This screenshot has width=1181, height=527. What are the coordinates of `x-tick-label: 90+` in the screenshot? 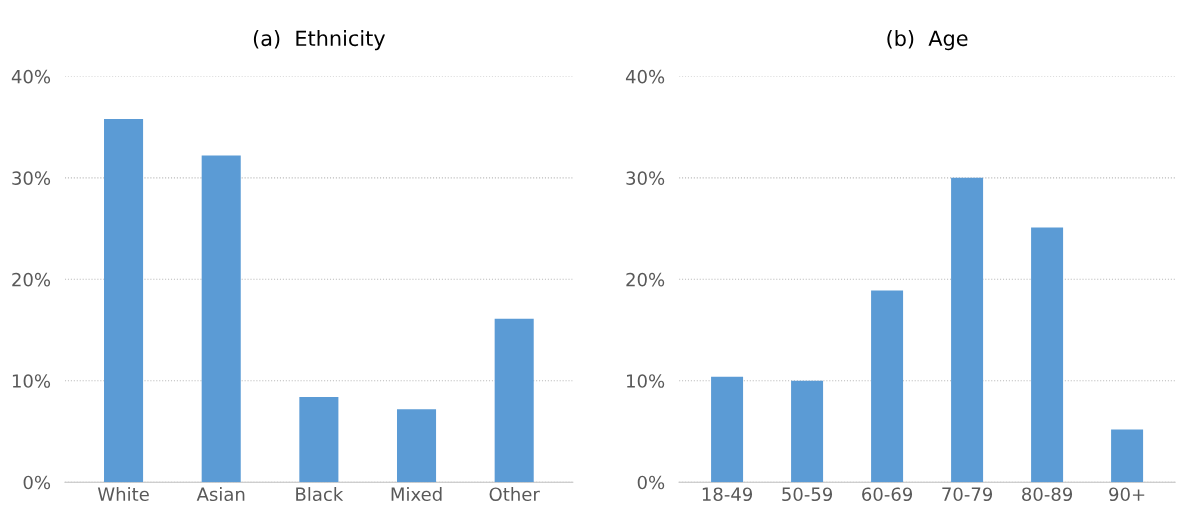 It's located at (1127, 494).